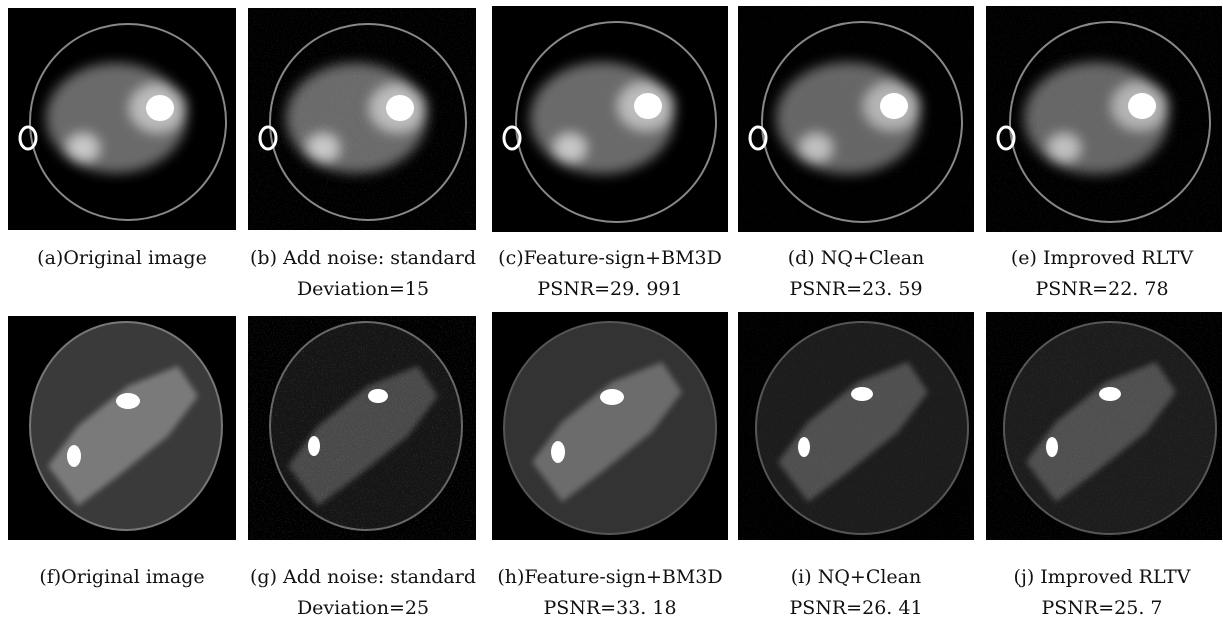  I want to click on image-j-improved-rltv, so click(1104, 426).